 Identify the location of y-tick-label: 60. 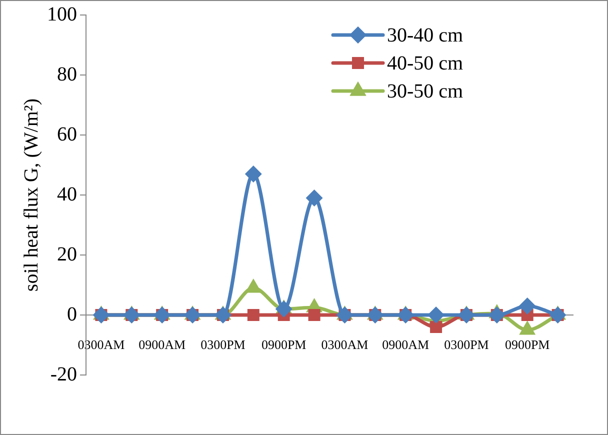
(67, 134).